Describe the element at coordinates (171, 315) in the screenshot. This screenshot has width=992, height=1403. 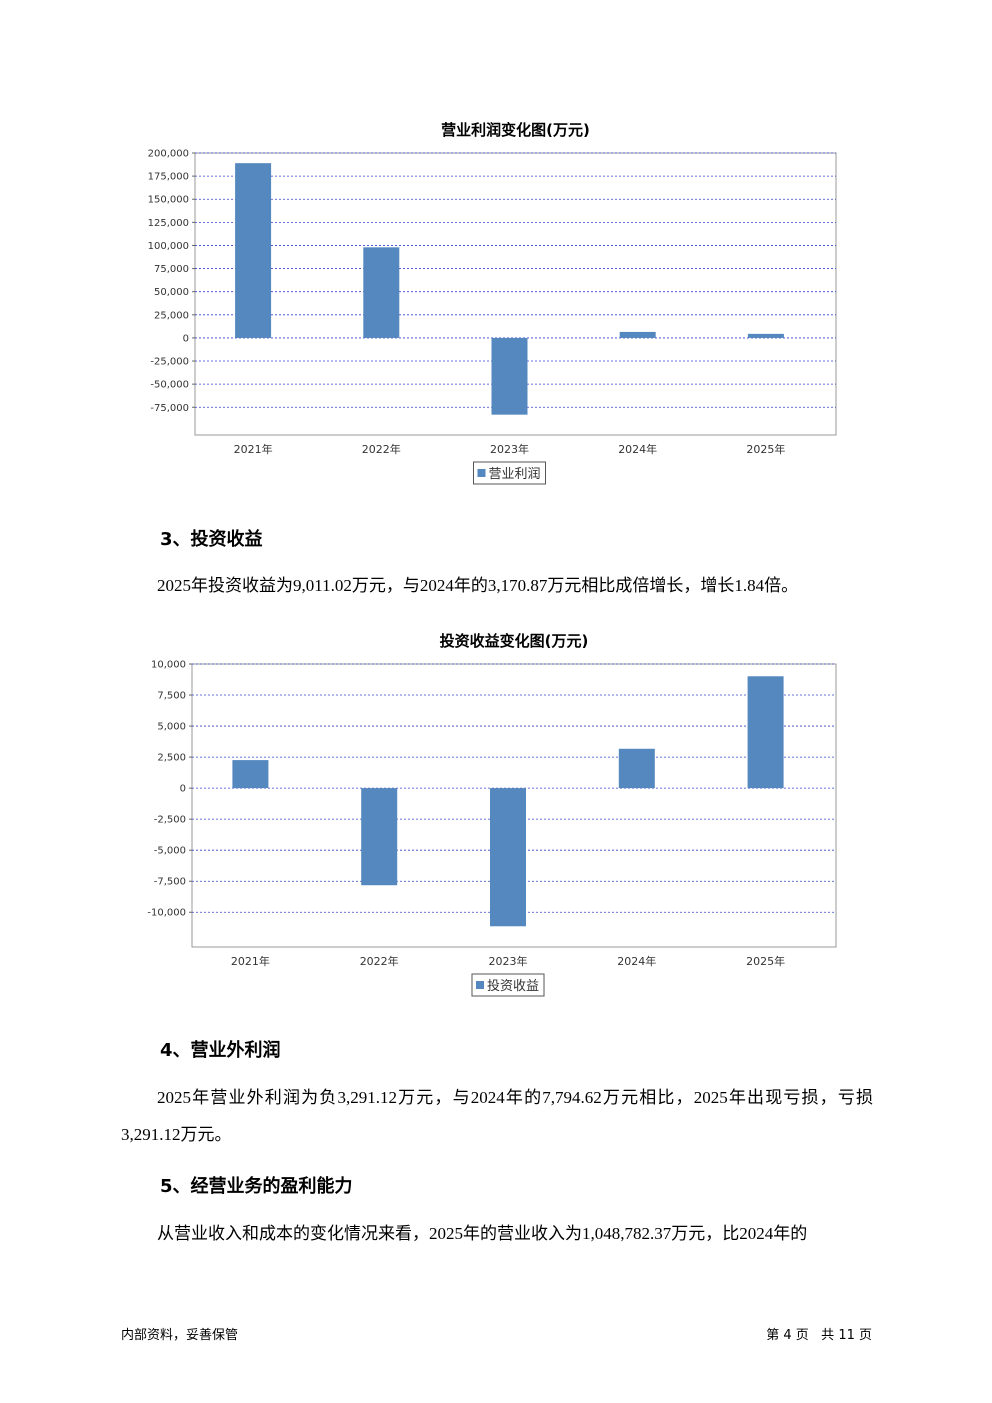
I see `y-tick-label: 25,000` at that location.